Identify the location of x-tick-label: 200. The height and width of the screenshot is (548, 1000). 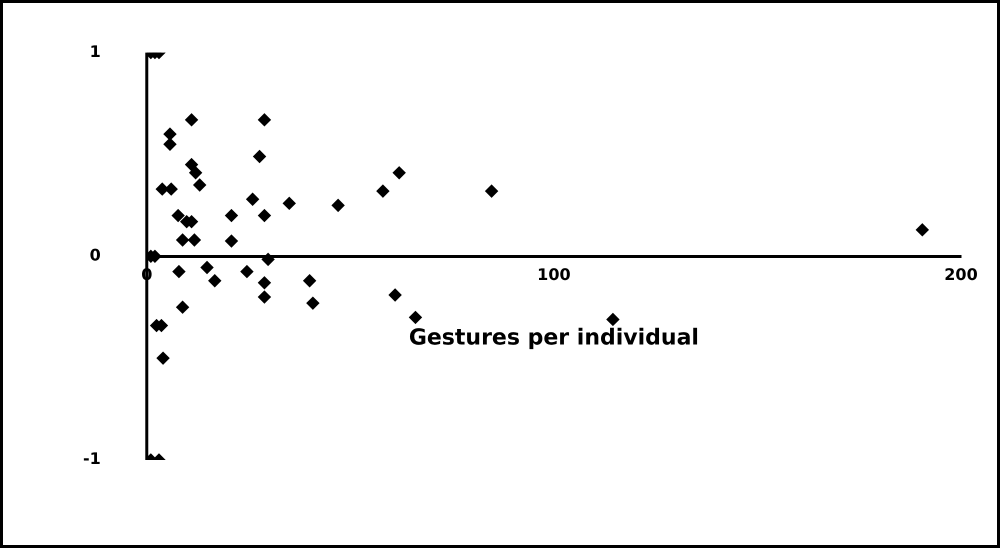
(961, 274).